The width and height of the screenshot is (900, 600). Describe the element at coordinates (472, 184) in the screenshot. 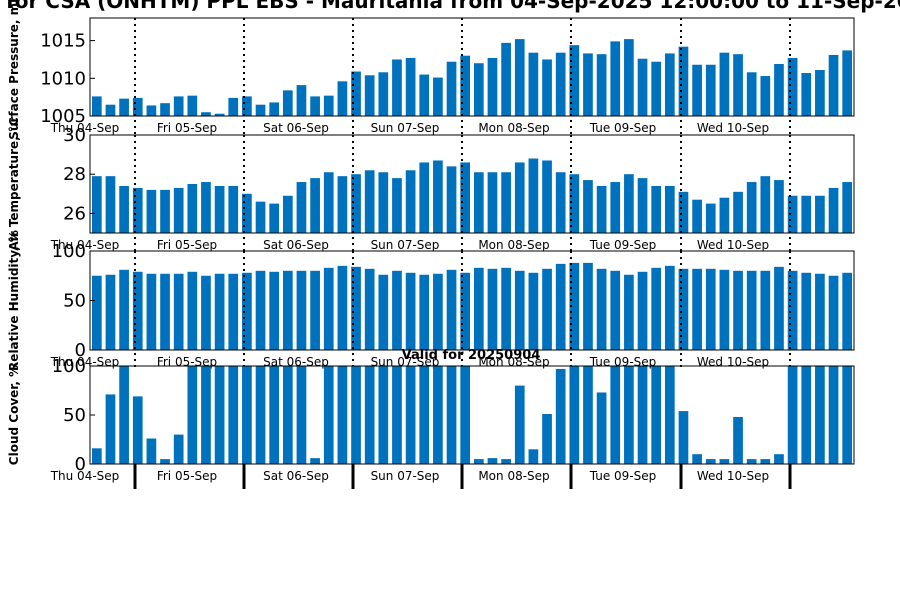

I see `axes-frame` at that location.